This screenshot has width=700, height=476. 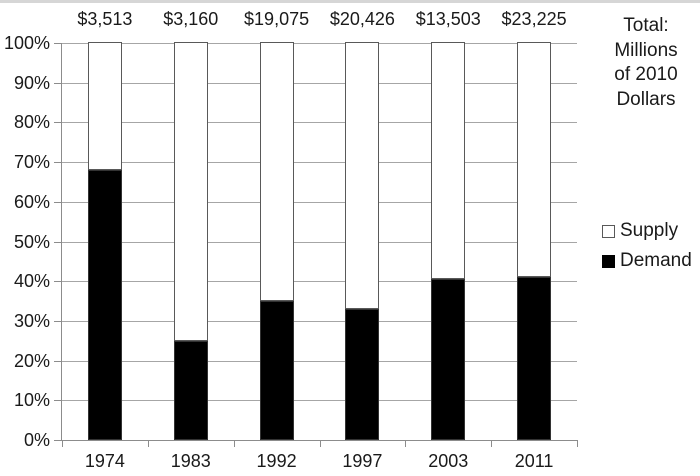 I want to click on bar-1974, so click(x=104, y=241).